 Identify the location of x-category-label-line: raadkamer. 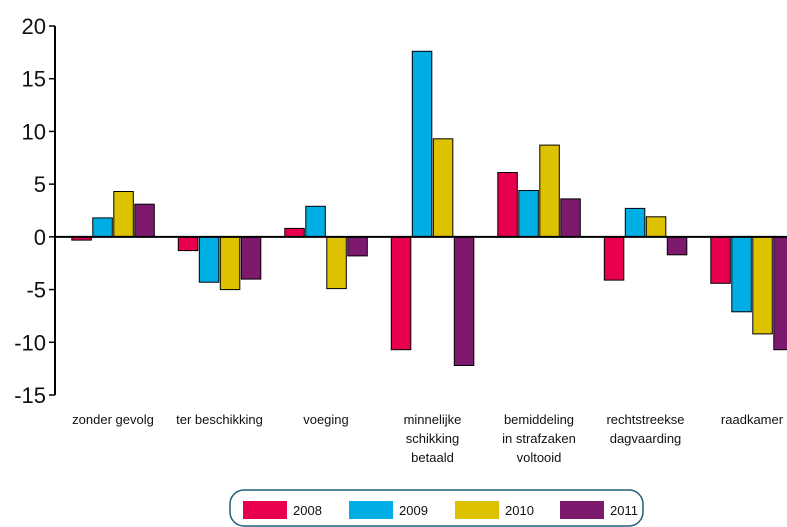
(752, 419).